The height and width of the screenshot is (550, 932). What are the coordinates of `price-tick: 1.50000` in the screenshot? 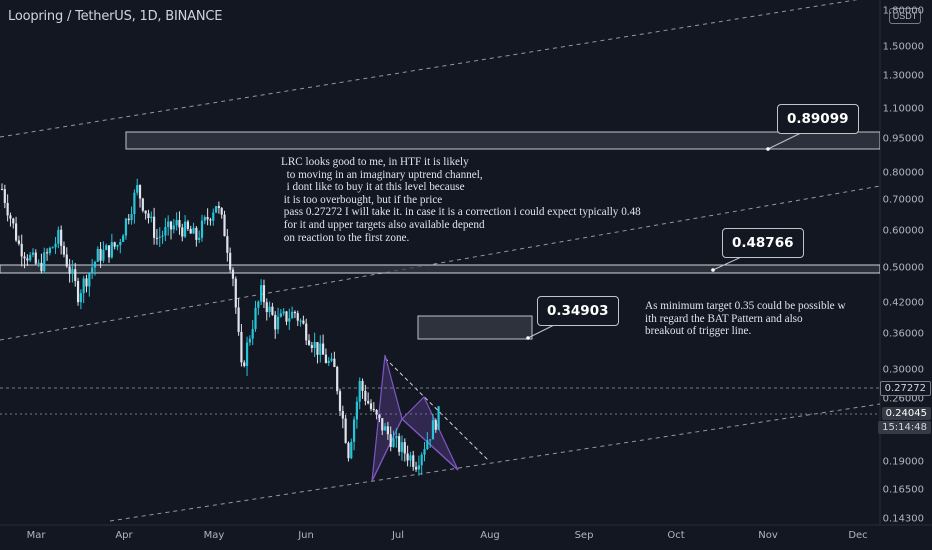 It's located at (903, 47).